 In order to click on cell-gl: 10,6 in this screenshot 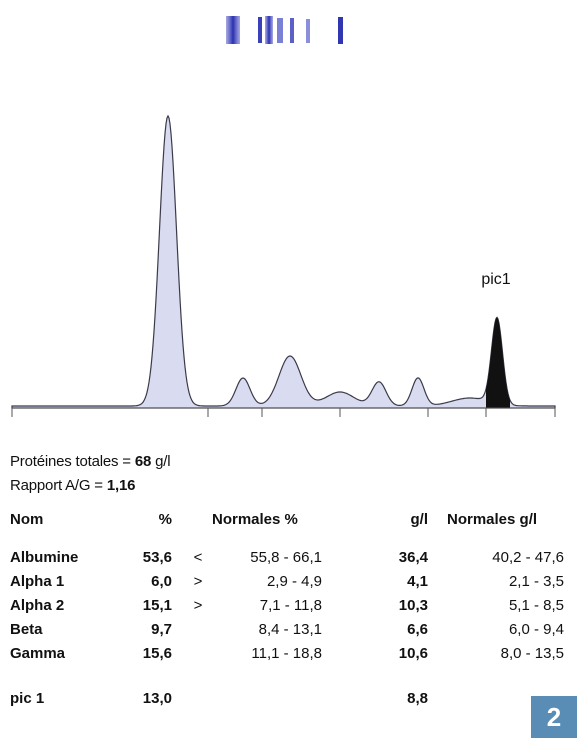, I will do `click(413, 653)`.